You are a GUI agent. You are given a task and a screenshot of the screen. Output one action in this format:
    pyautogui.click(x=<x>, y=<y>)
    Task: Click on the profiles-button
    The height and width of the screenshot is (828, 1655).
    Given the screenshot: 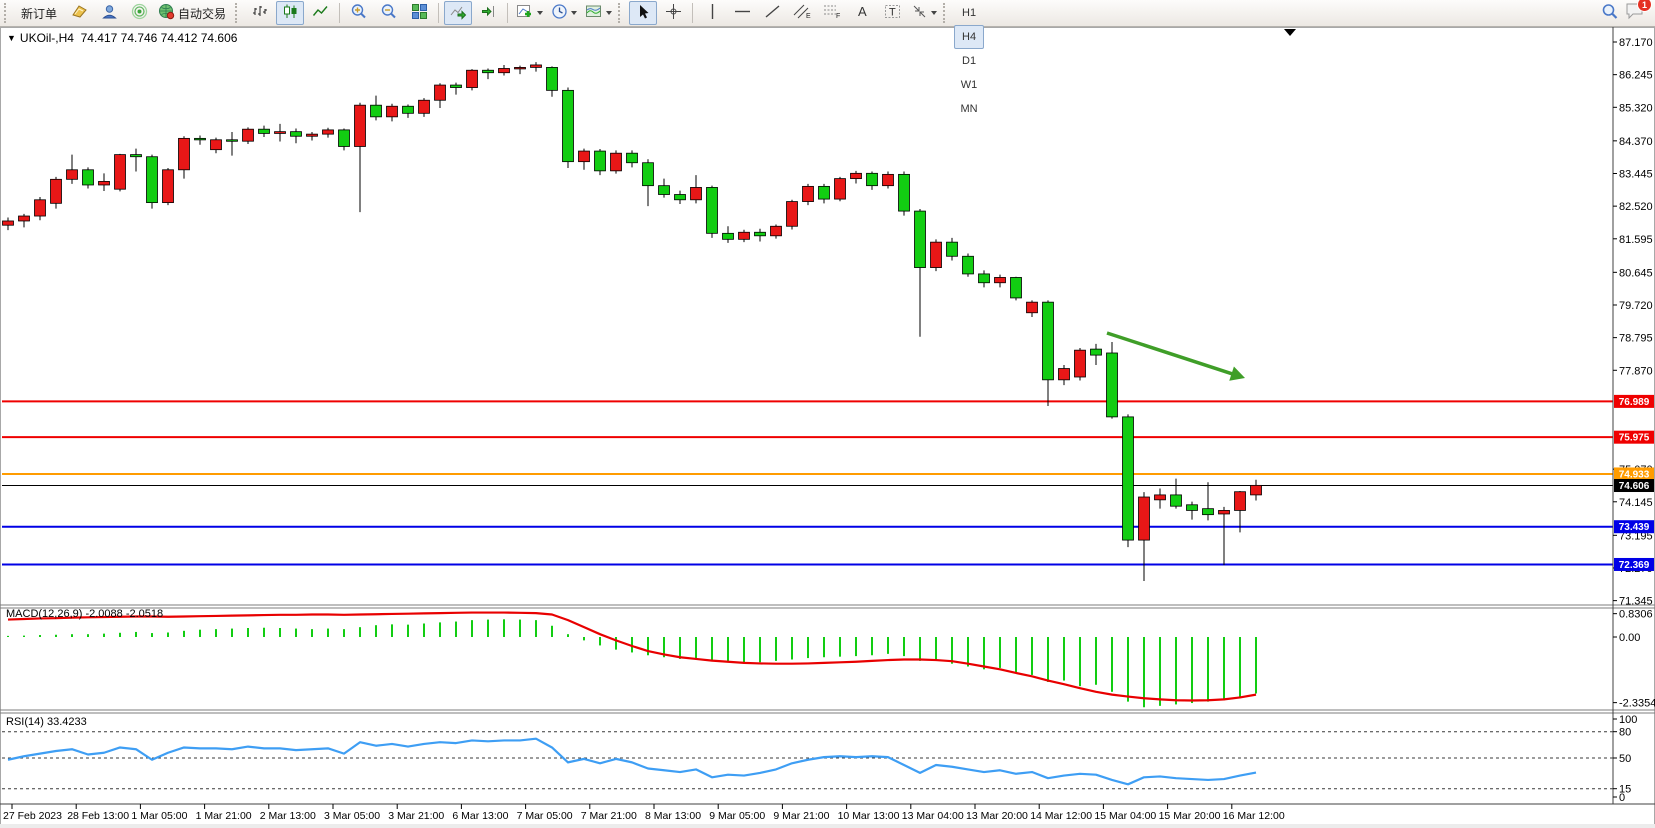 What is the action you would take?
    pyautogui.click(x=79, y=13)
    